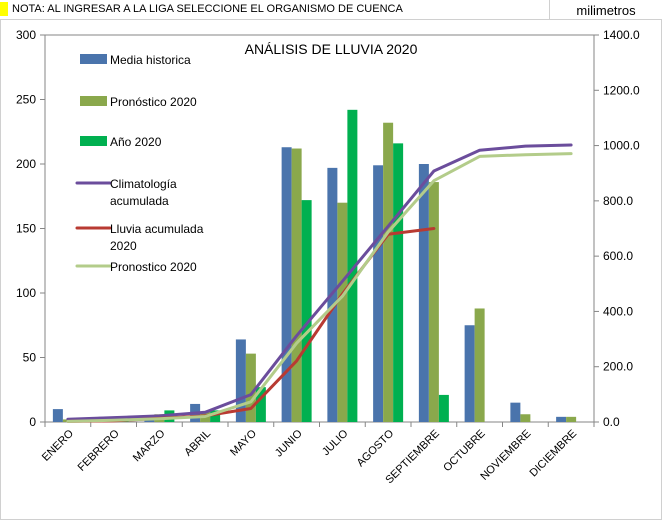 This screenshot has width=662, height=520. What do you see at coordinates (26, 164) in the screenshot?
I see `left-tick-label: 200` at bounding box center [26, 164].